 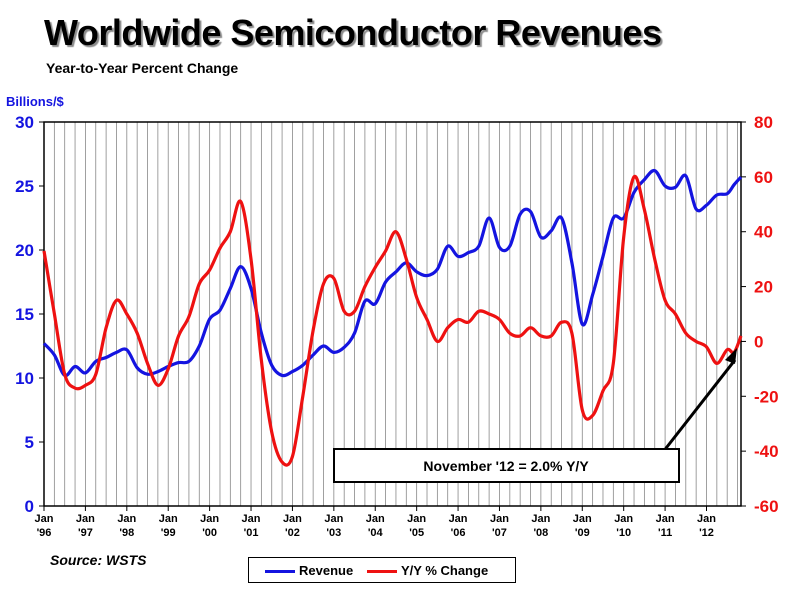 What do you see at coordinates (24, 314) in the screenshot?
I see `left-tick-label: 15` at bounding box center [24, 314].